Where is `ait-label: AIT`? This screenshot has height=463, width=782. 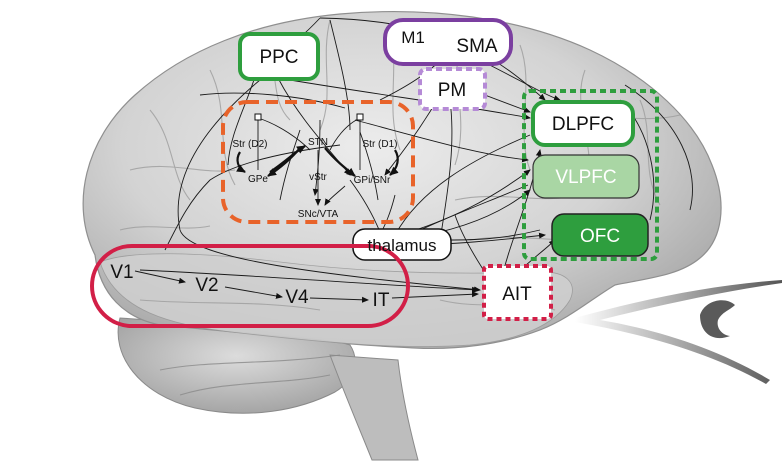
ait-label: AIT is located at coordinates (517, 294).